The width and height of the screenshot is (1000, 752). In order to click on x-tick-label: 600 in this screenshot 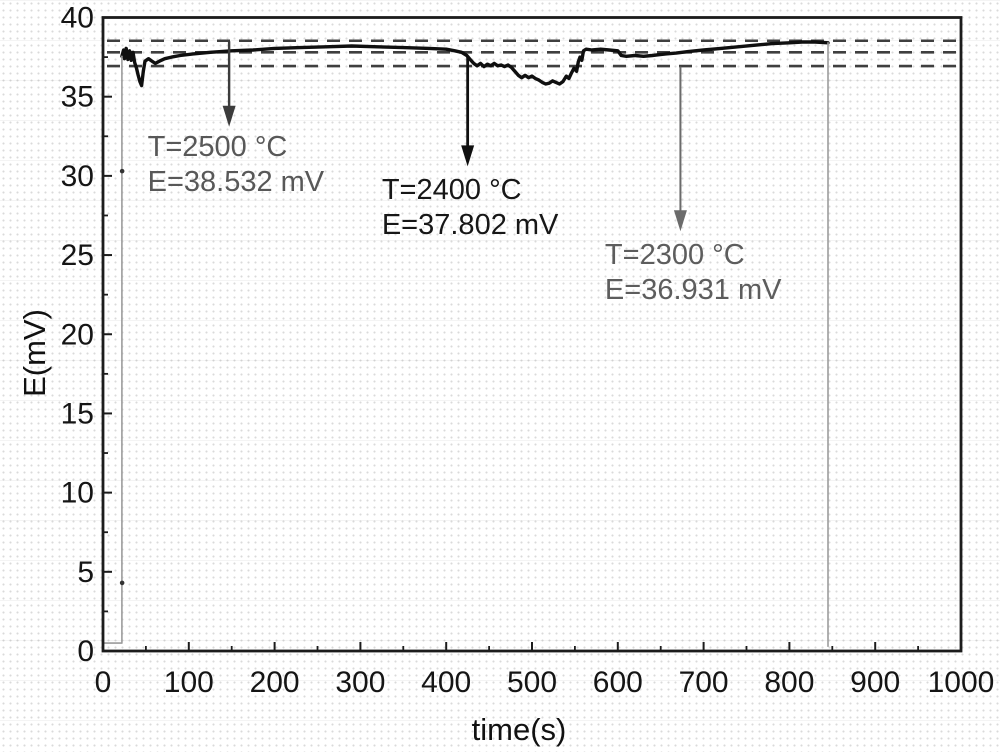, I will do `click(618, 682)`.